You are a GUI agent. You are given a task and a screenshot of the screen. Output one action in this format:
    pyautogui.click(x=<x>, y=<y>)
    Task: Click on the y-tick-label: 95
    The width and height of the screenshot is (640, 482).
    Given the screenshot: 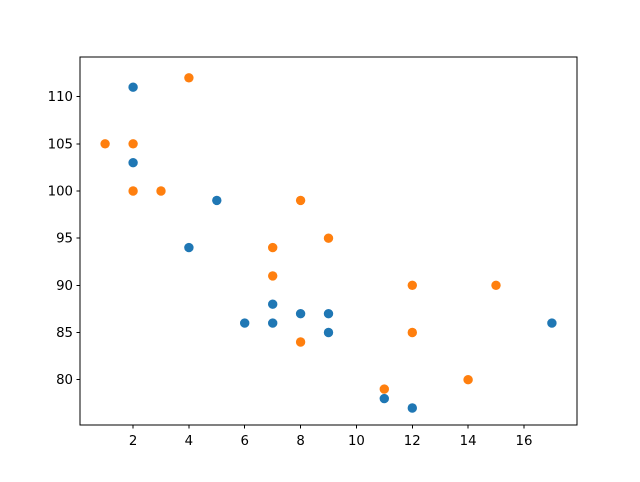 What is the action you would take?
    pyautogui.click(x=64, y=239)
    